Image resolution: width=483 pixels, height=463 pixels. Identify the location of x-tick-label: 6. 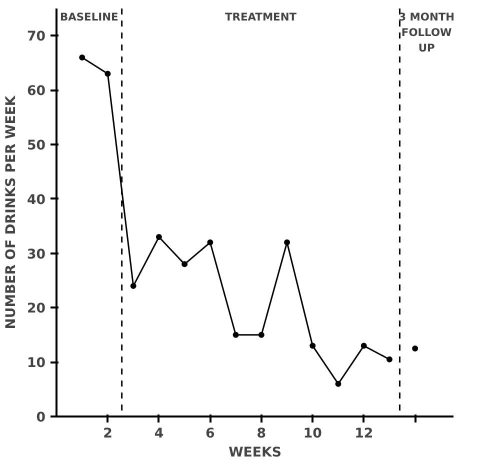
(210, 434).